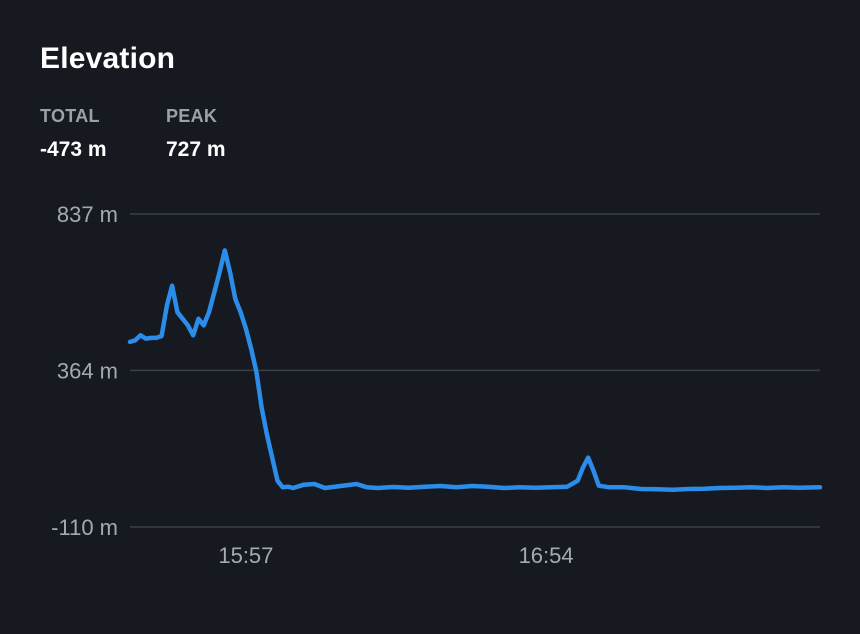 Image resolution: width=860 pixels, height=634 pixels. What do you see at coordinates (546, 555) in the screenshot?
I see `x-tick-label: 16:54` at bounding box center [546, 555].